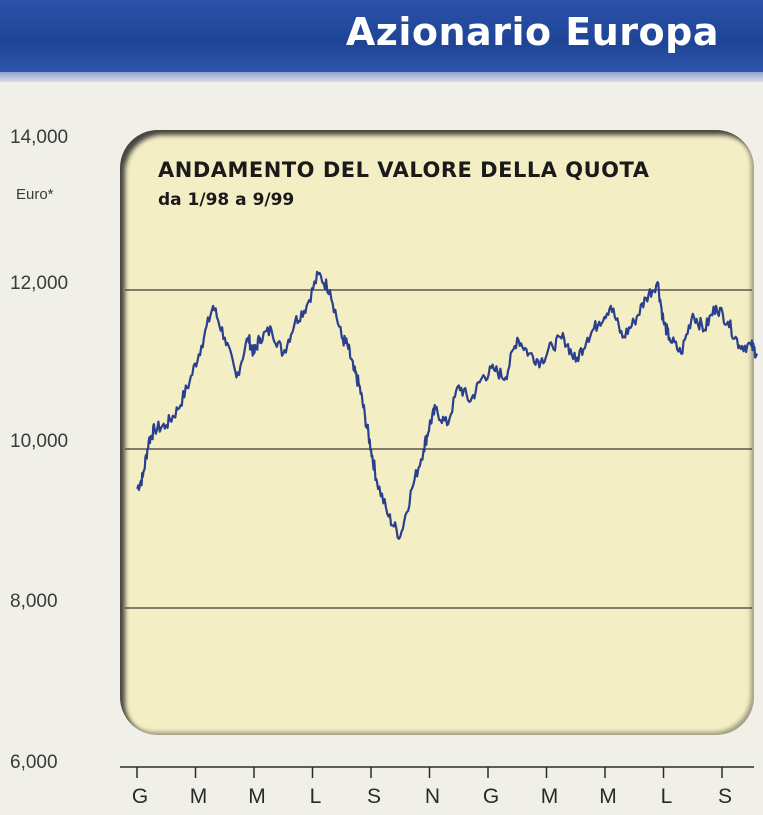 Image resolution: width=763 pixels, height=815 pixels. What do you see at coordinates (404, 170) in the screenshot?
I see `chart-title: ANDAMENTO DEL VALORE DELLA QUOTA` at bounding box center [404, 170].